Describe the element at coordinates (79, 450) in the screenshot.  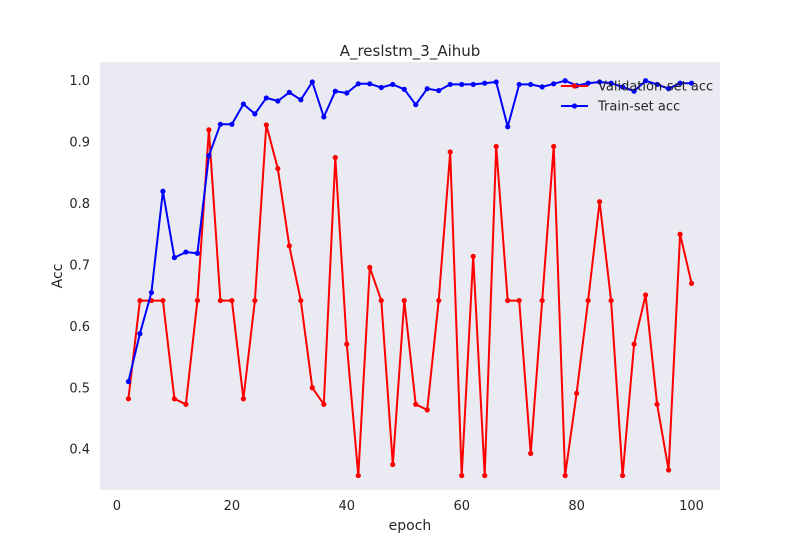
I see `y-tick-label: 0.4` at that location.